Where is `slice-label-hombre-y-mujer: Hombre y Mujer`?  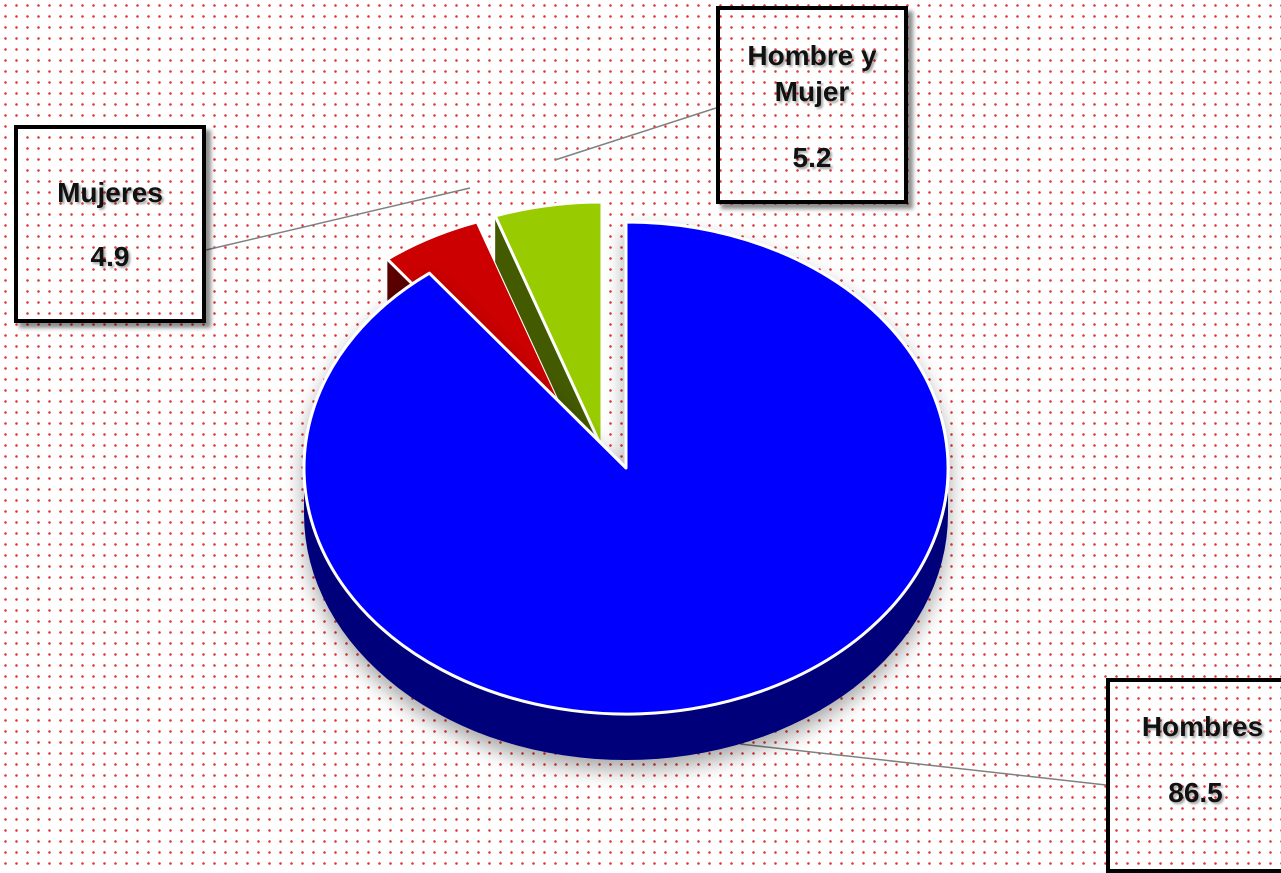
slice-label-hombre-y-mujer: Hombre y Mujer is located at coordinates (812, 73).